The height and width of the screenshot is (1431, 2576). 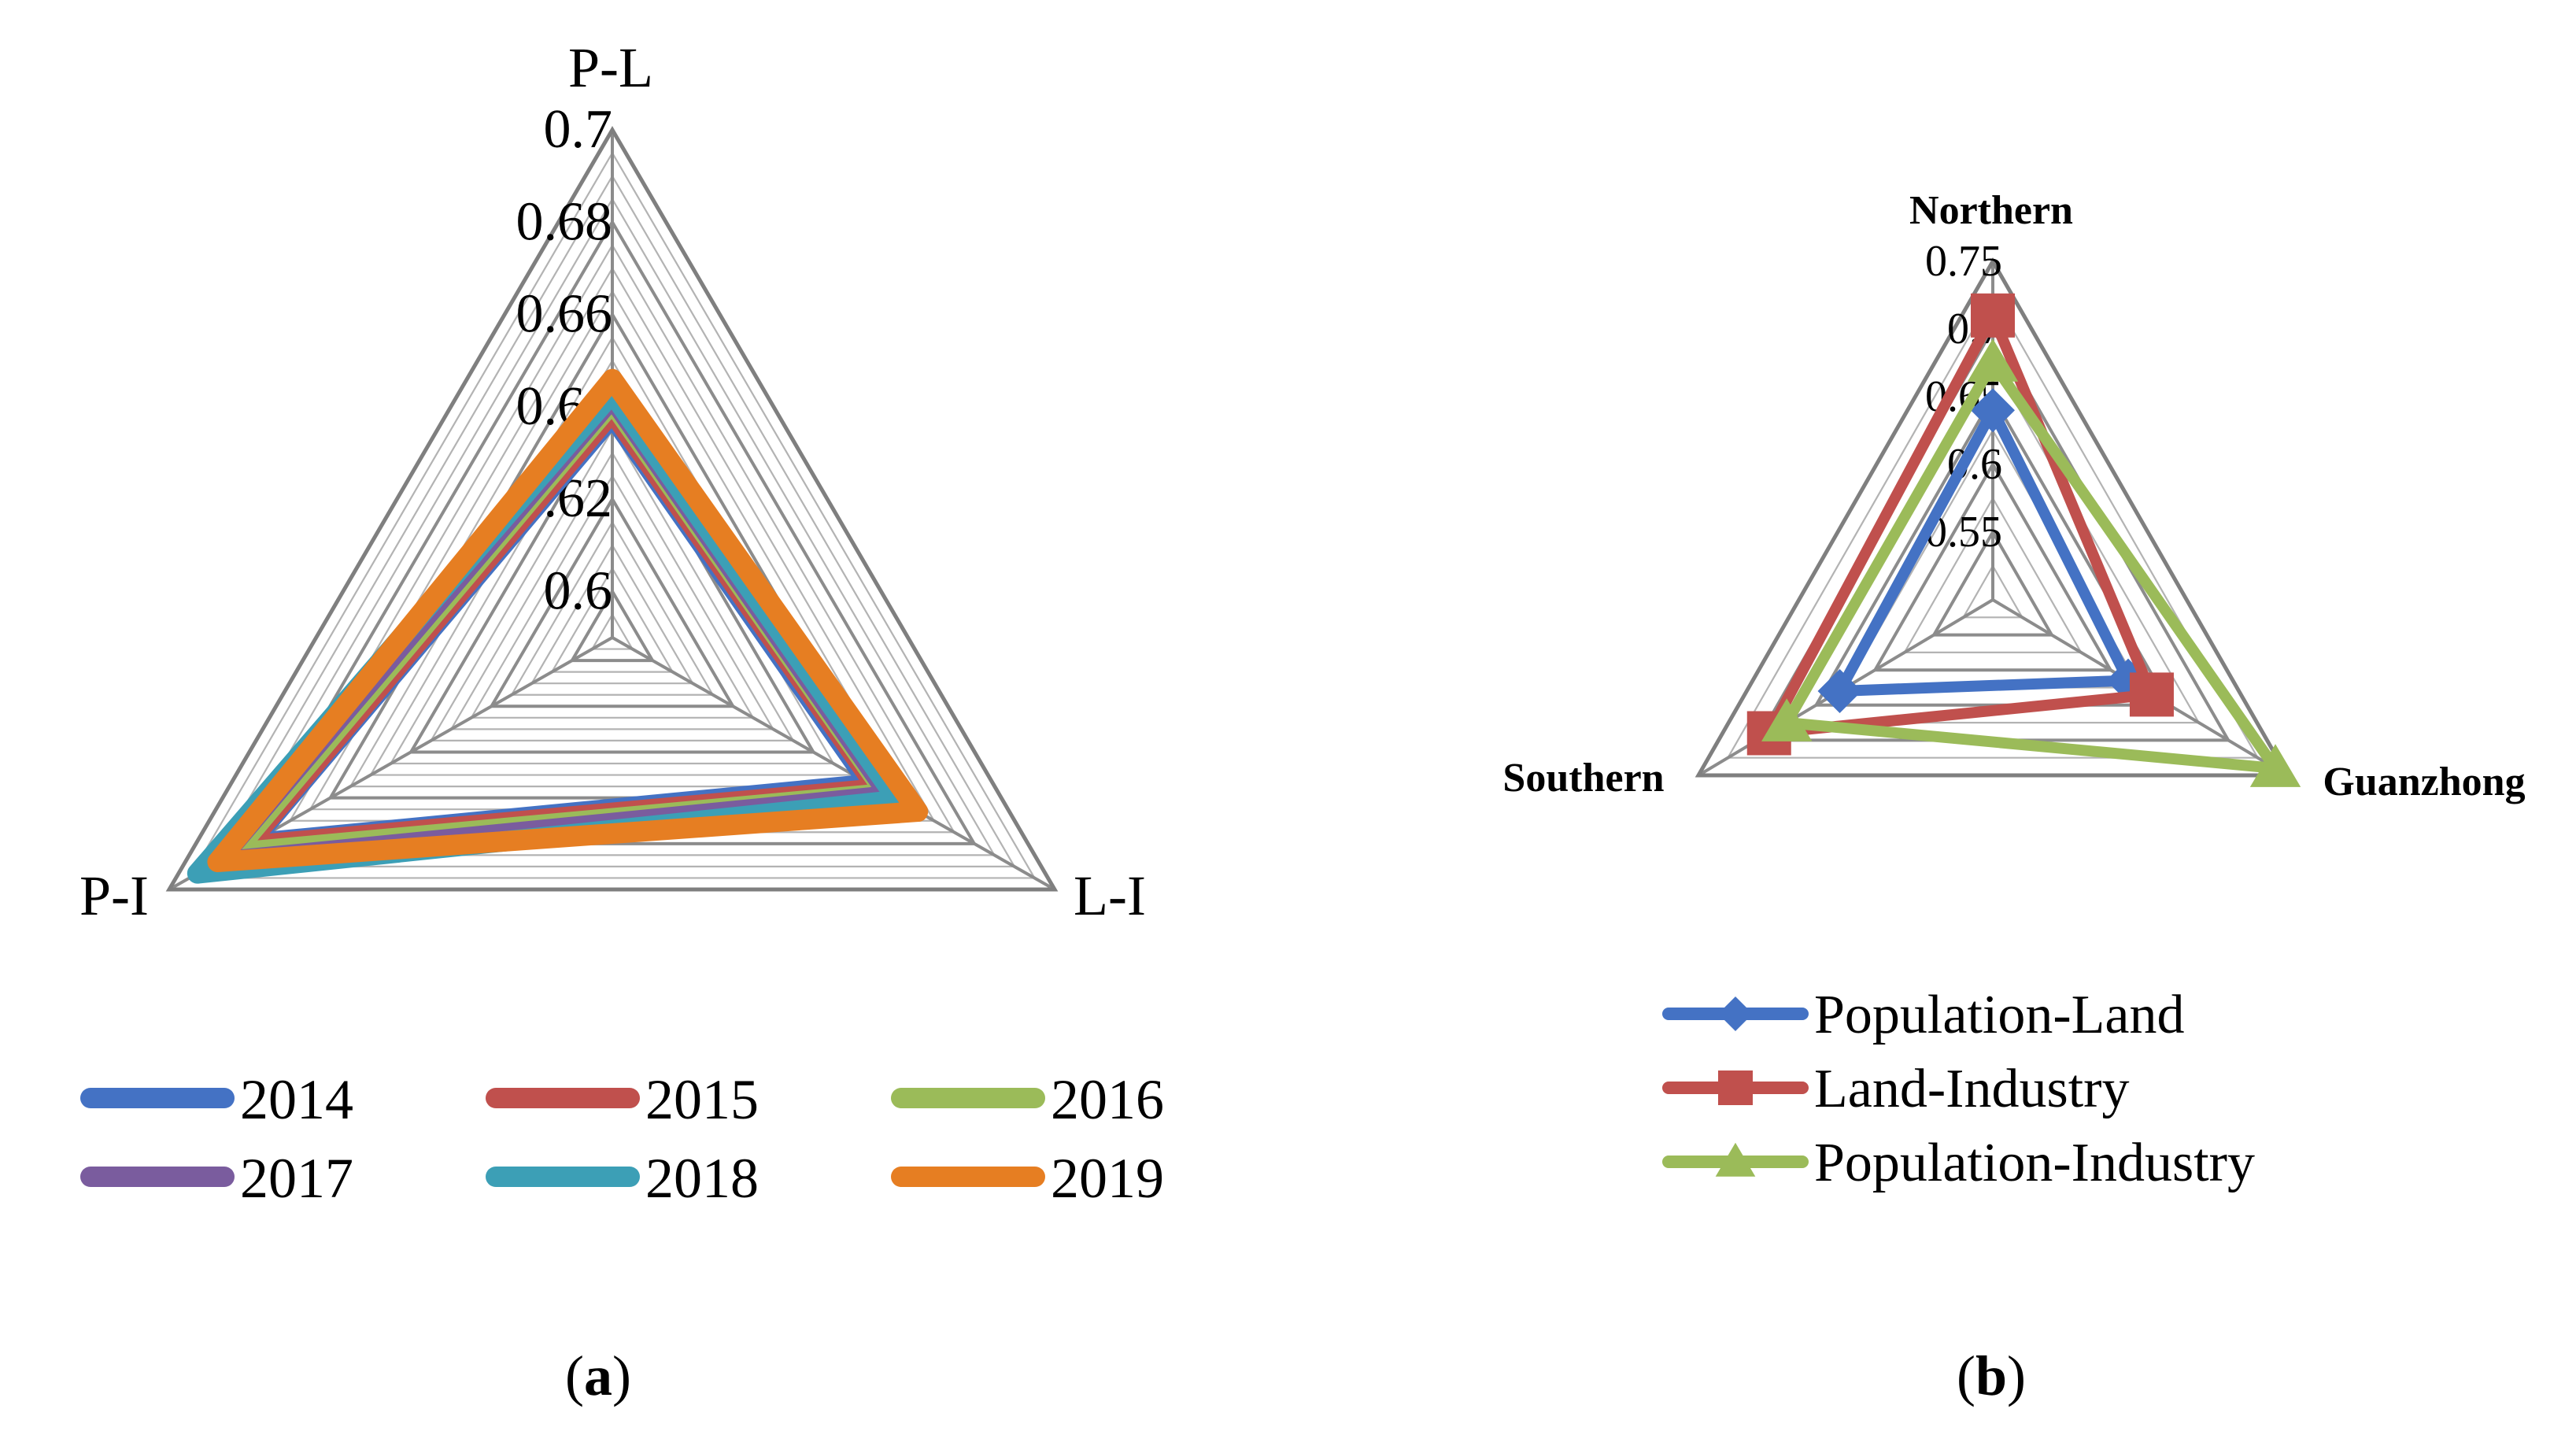 I want to click on axis-label-p-l: P-L, so click(x=610, y=67).